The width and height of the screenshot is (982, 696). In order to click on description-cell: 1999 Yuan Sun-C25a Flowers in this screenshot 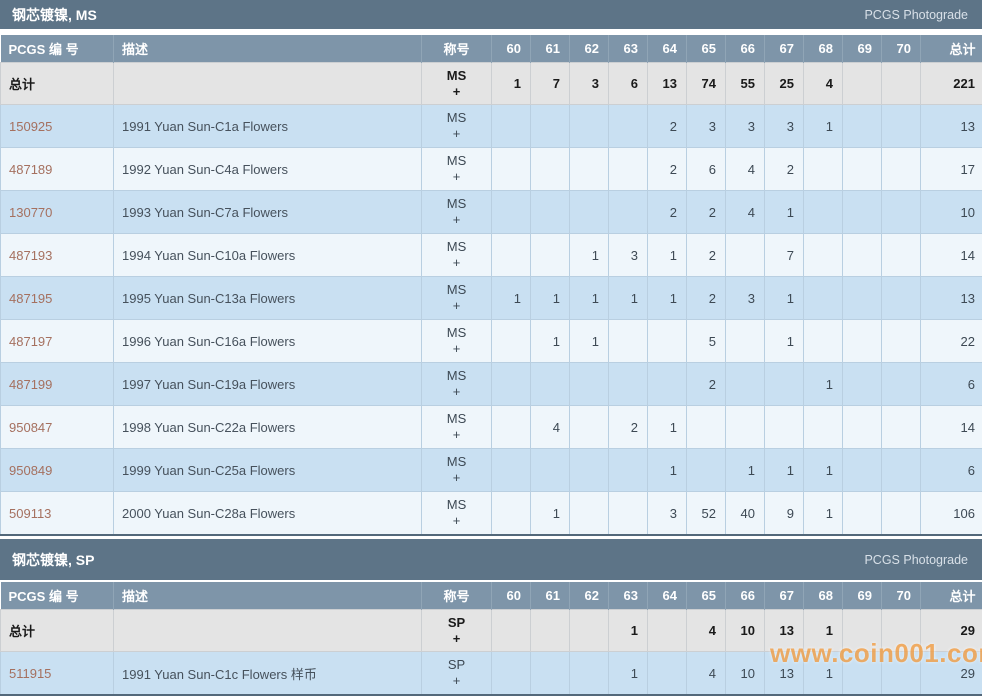, I will do `click(268, 470)`.